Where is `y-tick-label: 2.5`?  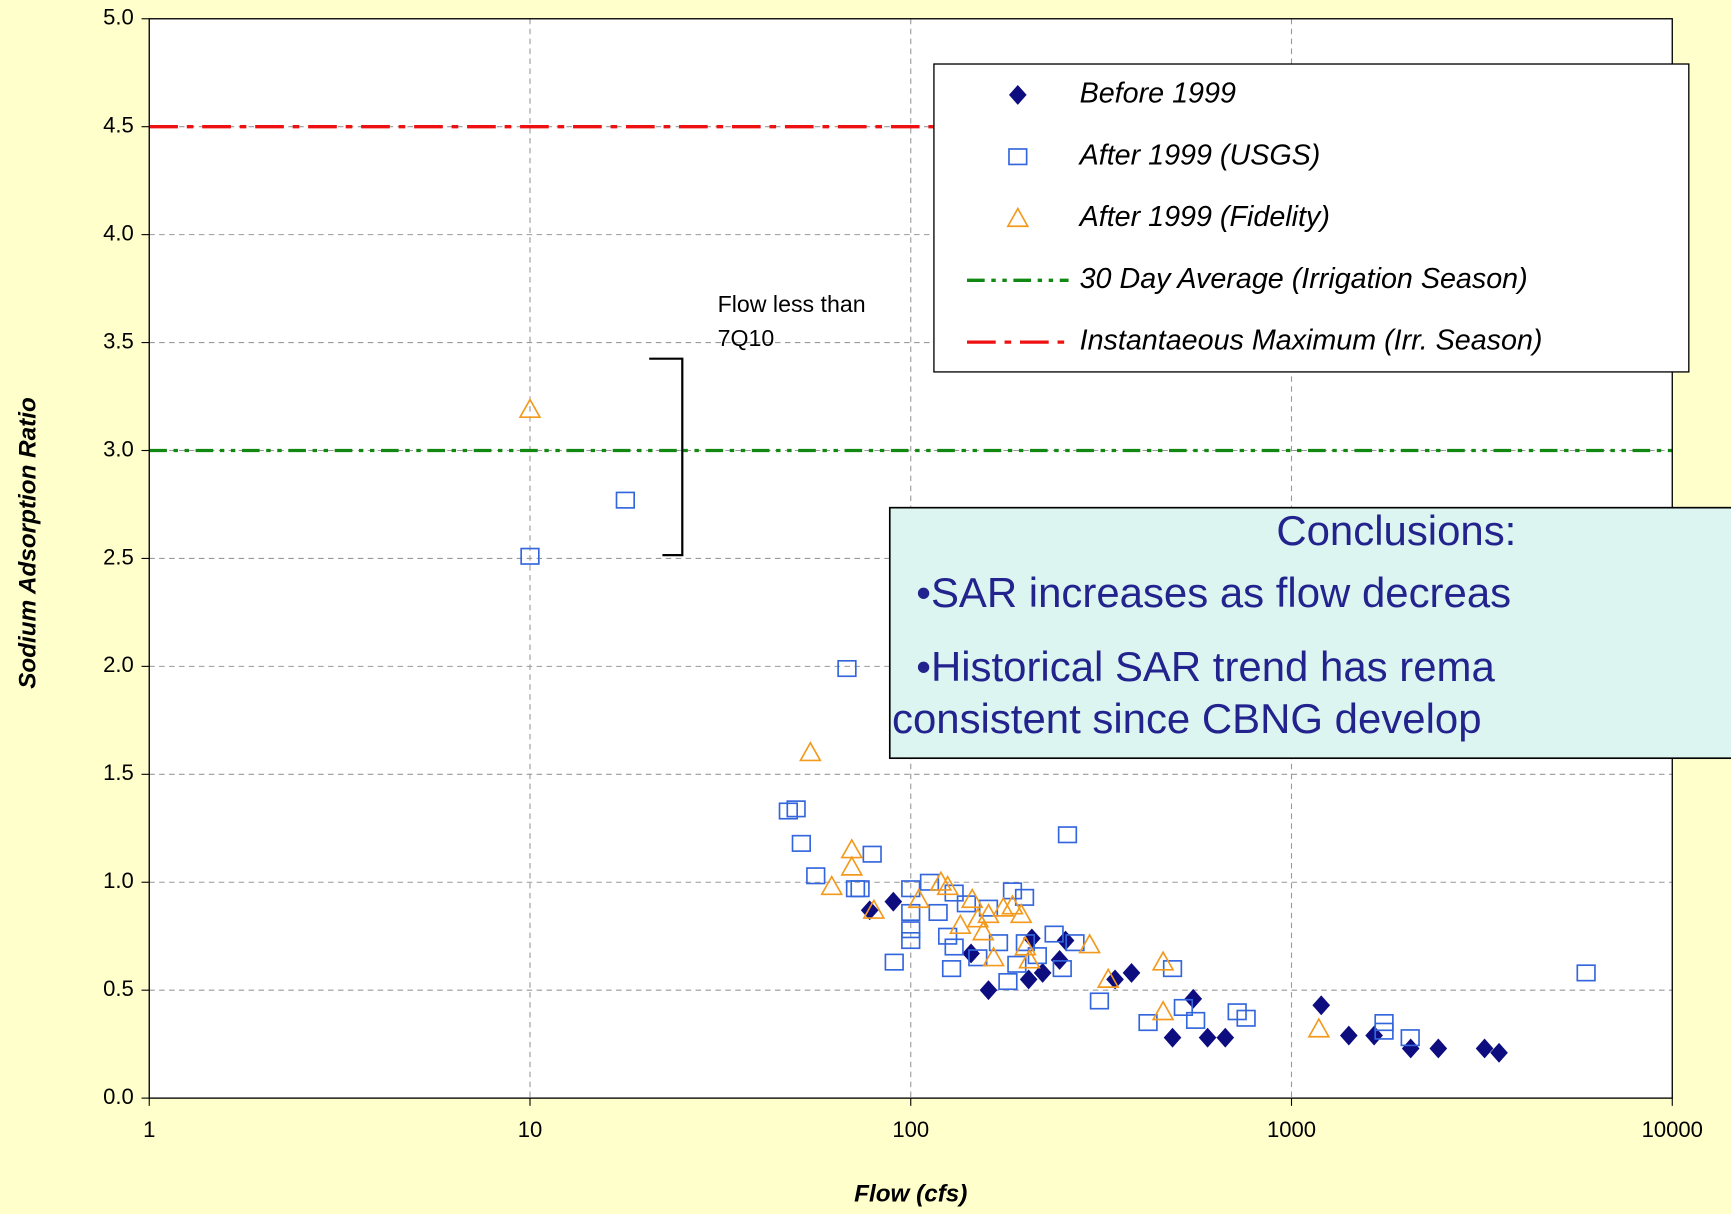
y-tick-label: 2.5 is located at coordinates (118, 556).